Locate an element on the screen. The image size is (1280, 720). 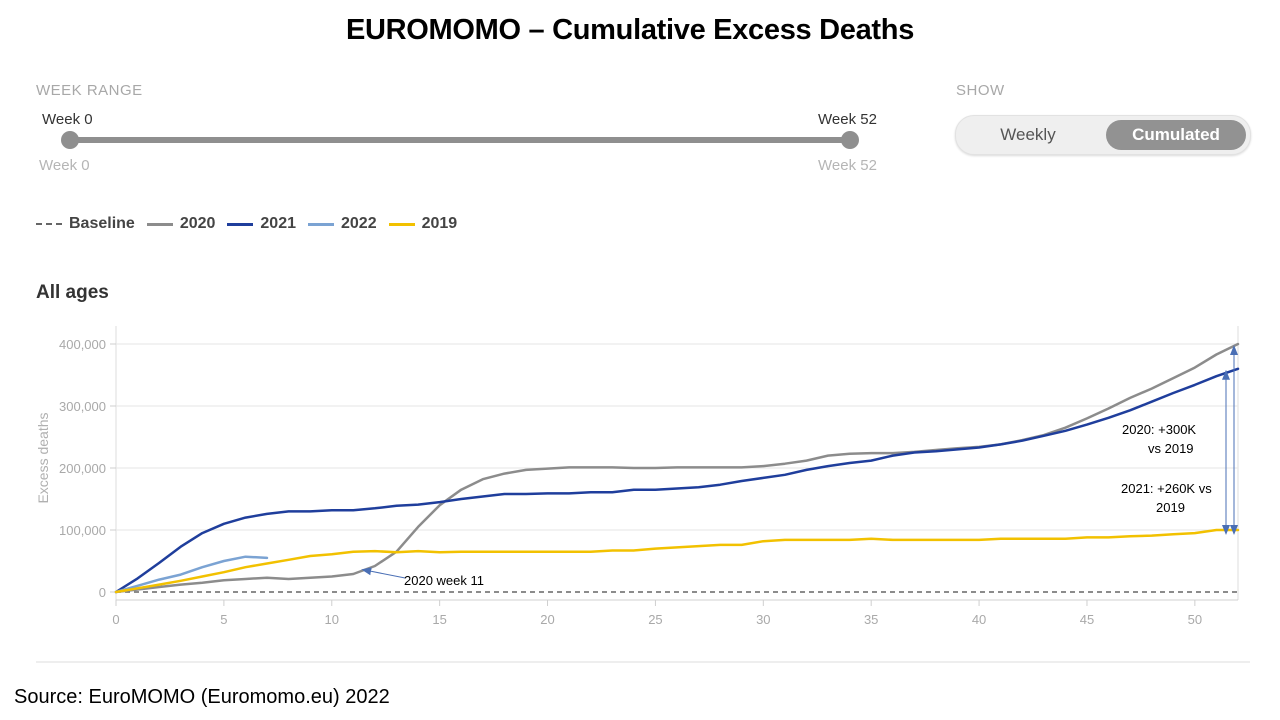
show-label: SHOW is located at coordinates (980, 90).